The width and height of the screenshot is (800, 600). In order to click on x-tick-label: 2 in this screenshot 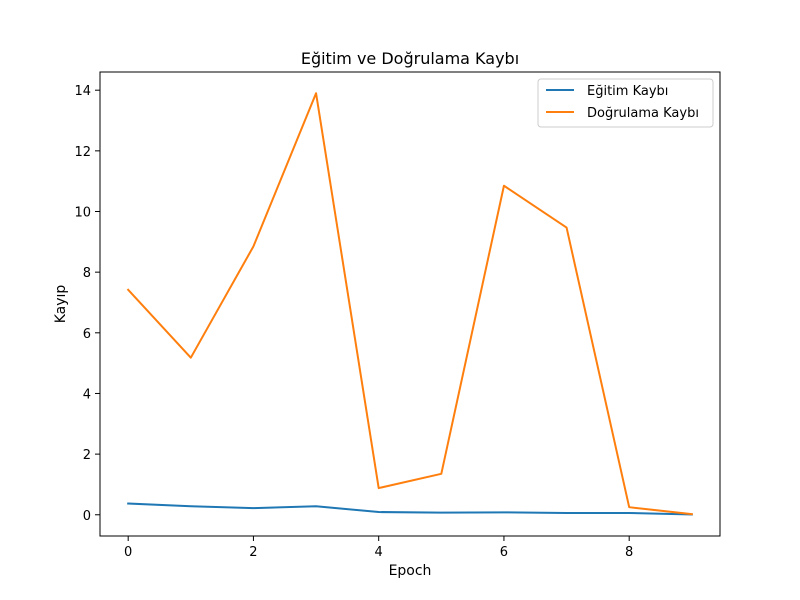, I will do `click(253, 552)`.